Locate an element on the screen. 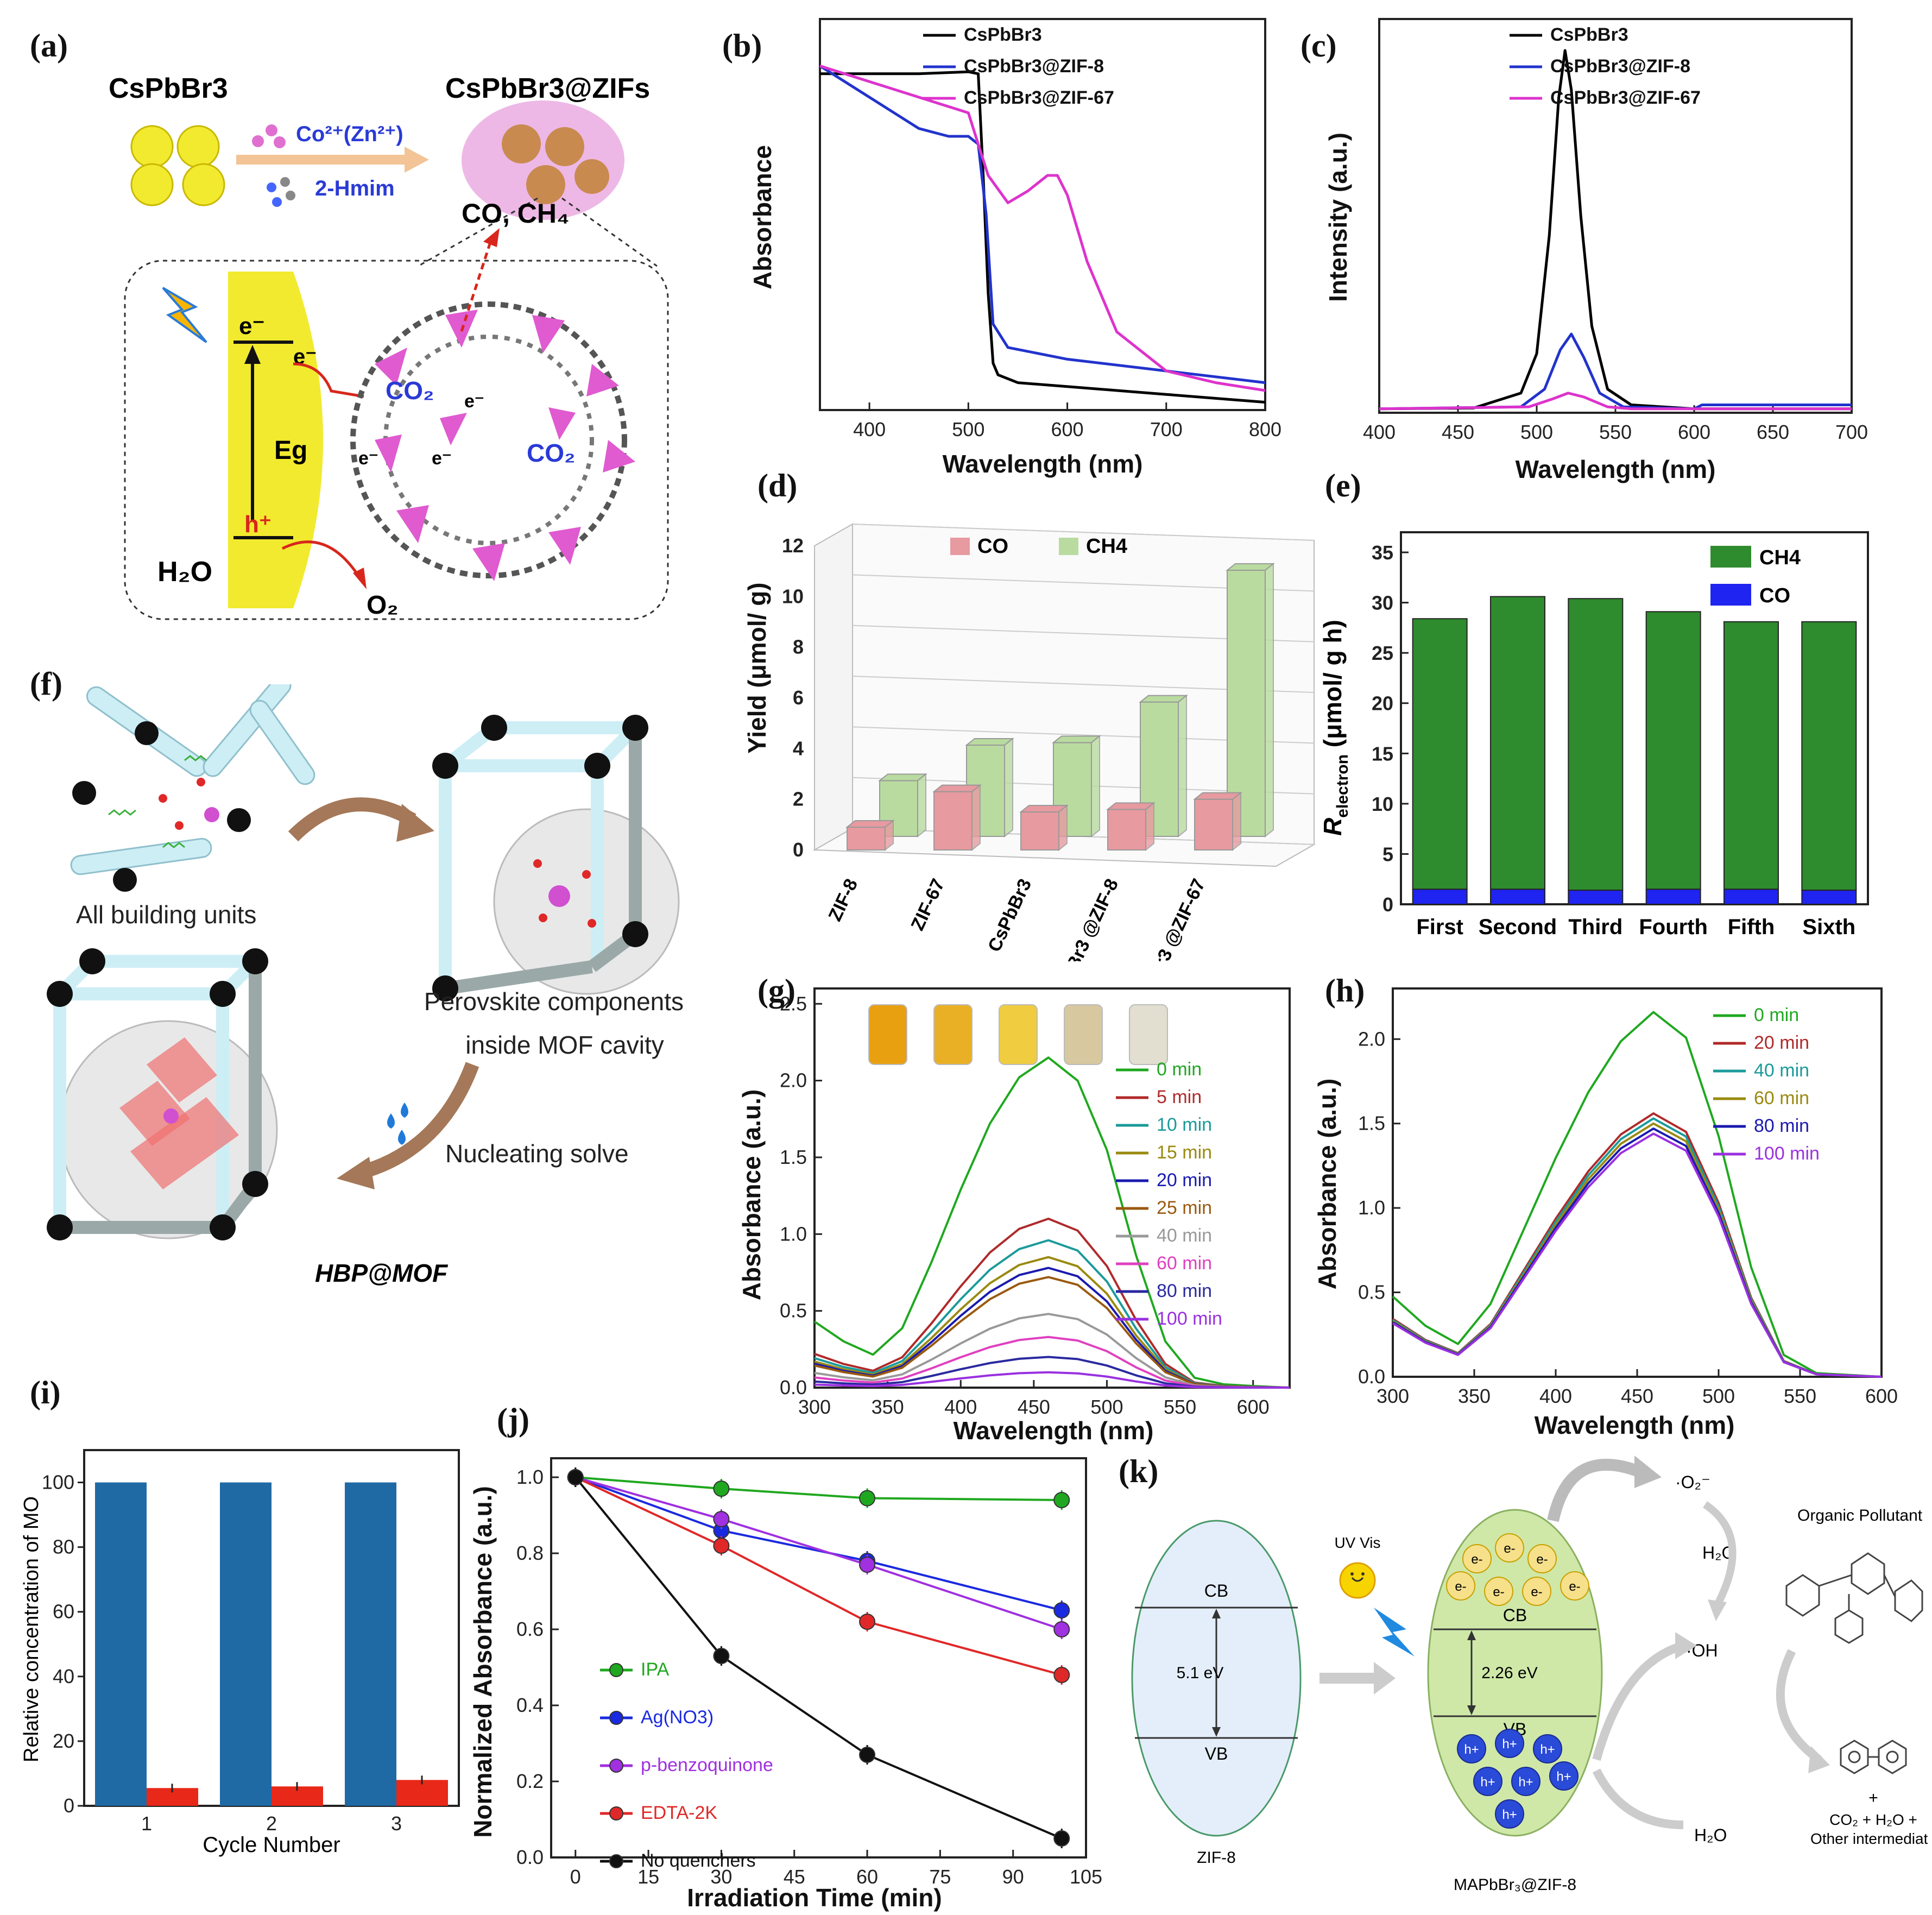 This screenshot has width=1932, height=1915. plot-frame is located at coordinates (1615, 216).